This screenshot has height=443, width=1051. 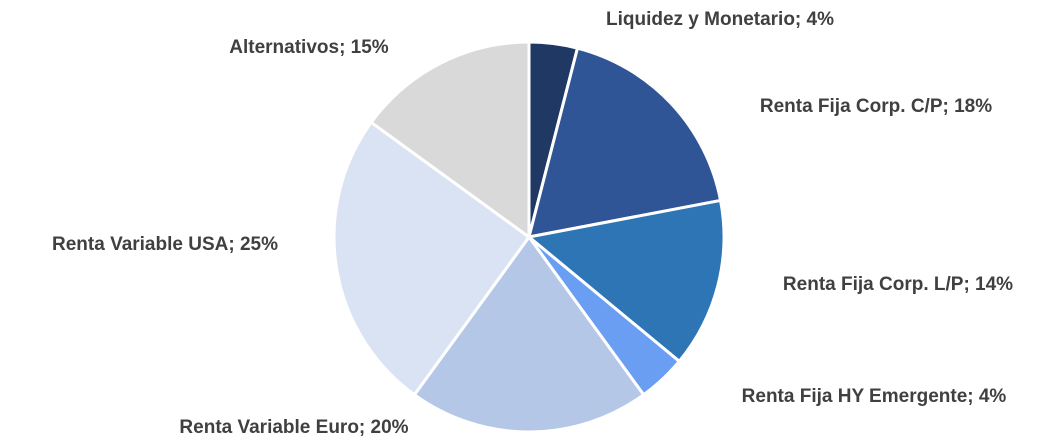 What do you see at coordinates (876, 106) in the screenshot?
I see `slice-label: Renta Fija Corp. C/P; 18%` at bounding box center [876, 106].